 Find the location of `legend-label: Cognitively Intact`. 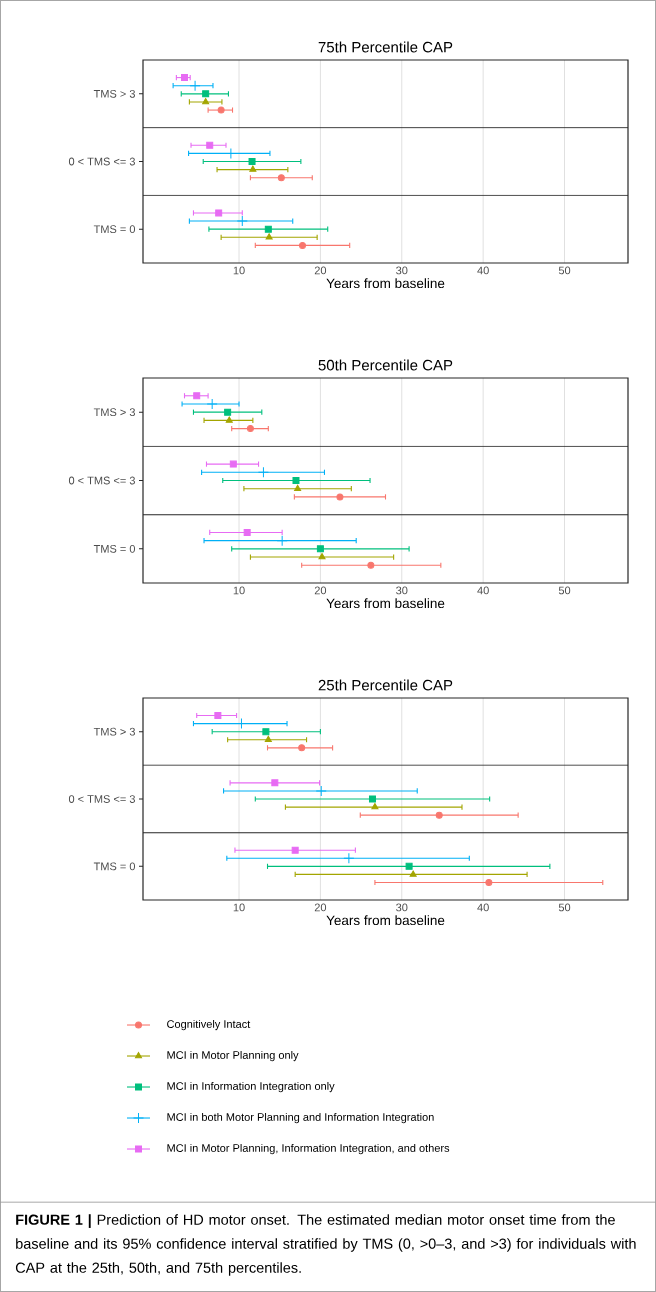

legend-label: Cognitively Intact is located at coordinates (209, 1025).